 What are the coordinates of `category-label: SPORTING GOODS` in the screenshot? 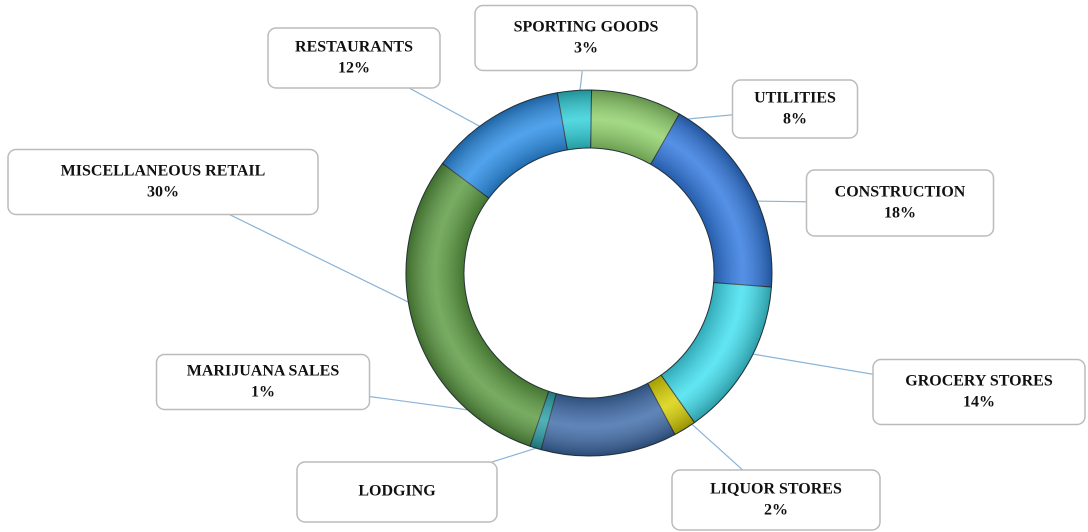 It's located at (586, 27).